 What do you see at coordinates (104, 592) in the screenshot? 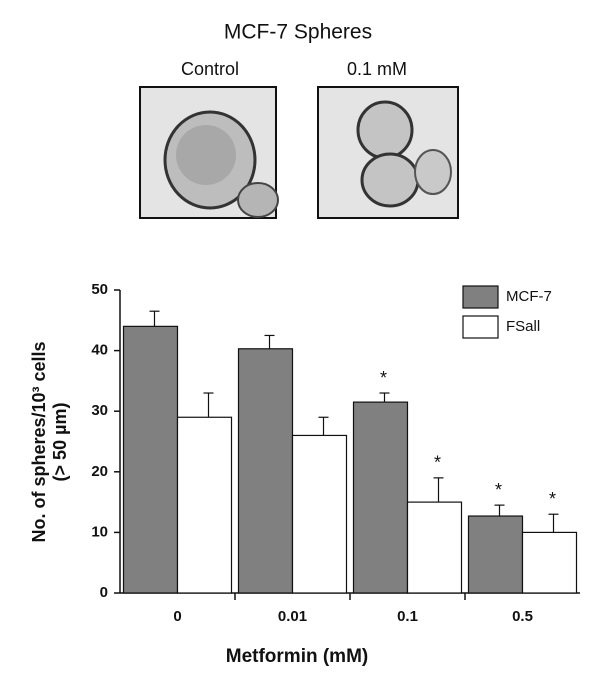
I see `y-tick-label: 0` at bounding box center [104, 592].